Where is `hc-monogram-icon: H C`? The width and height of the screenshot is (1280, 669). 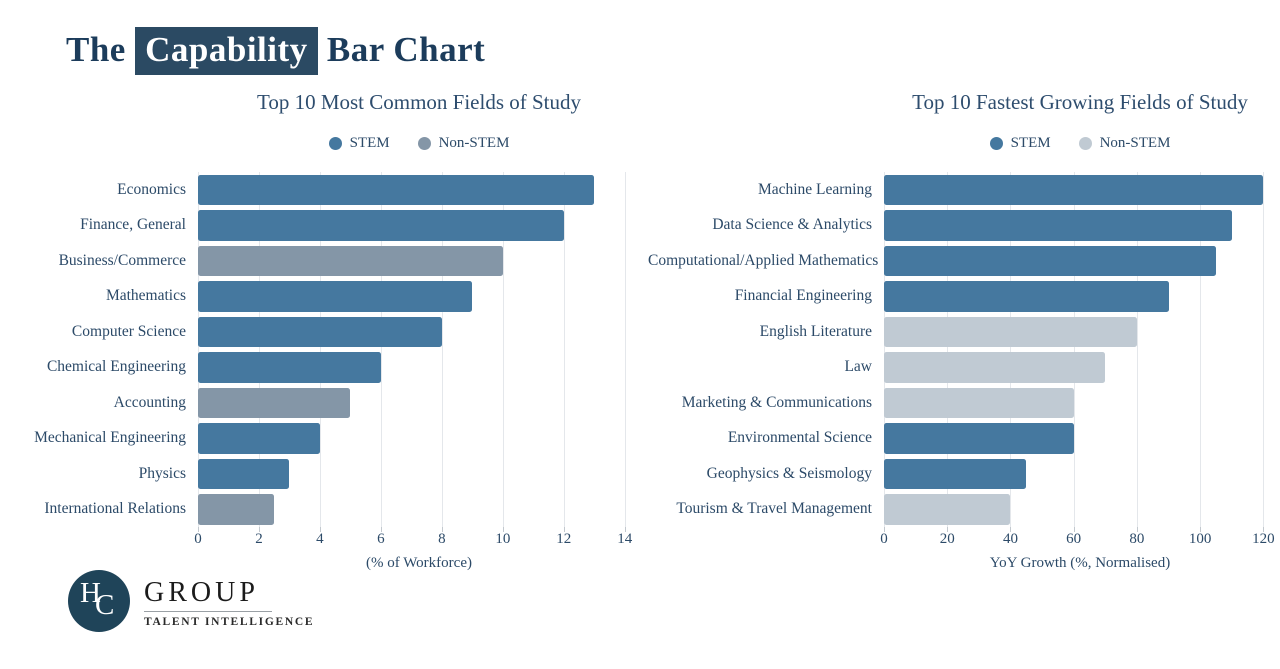 hc-monogram-icon: H C is located at coordinates (99, 601).